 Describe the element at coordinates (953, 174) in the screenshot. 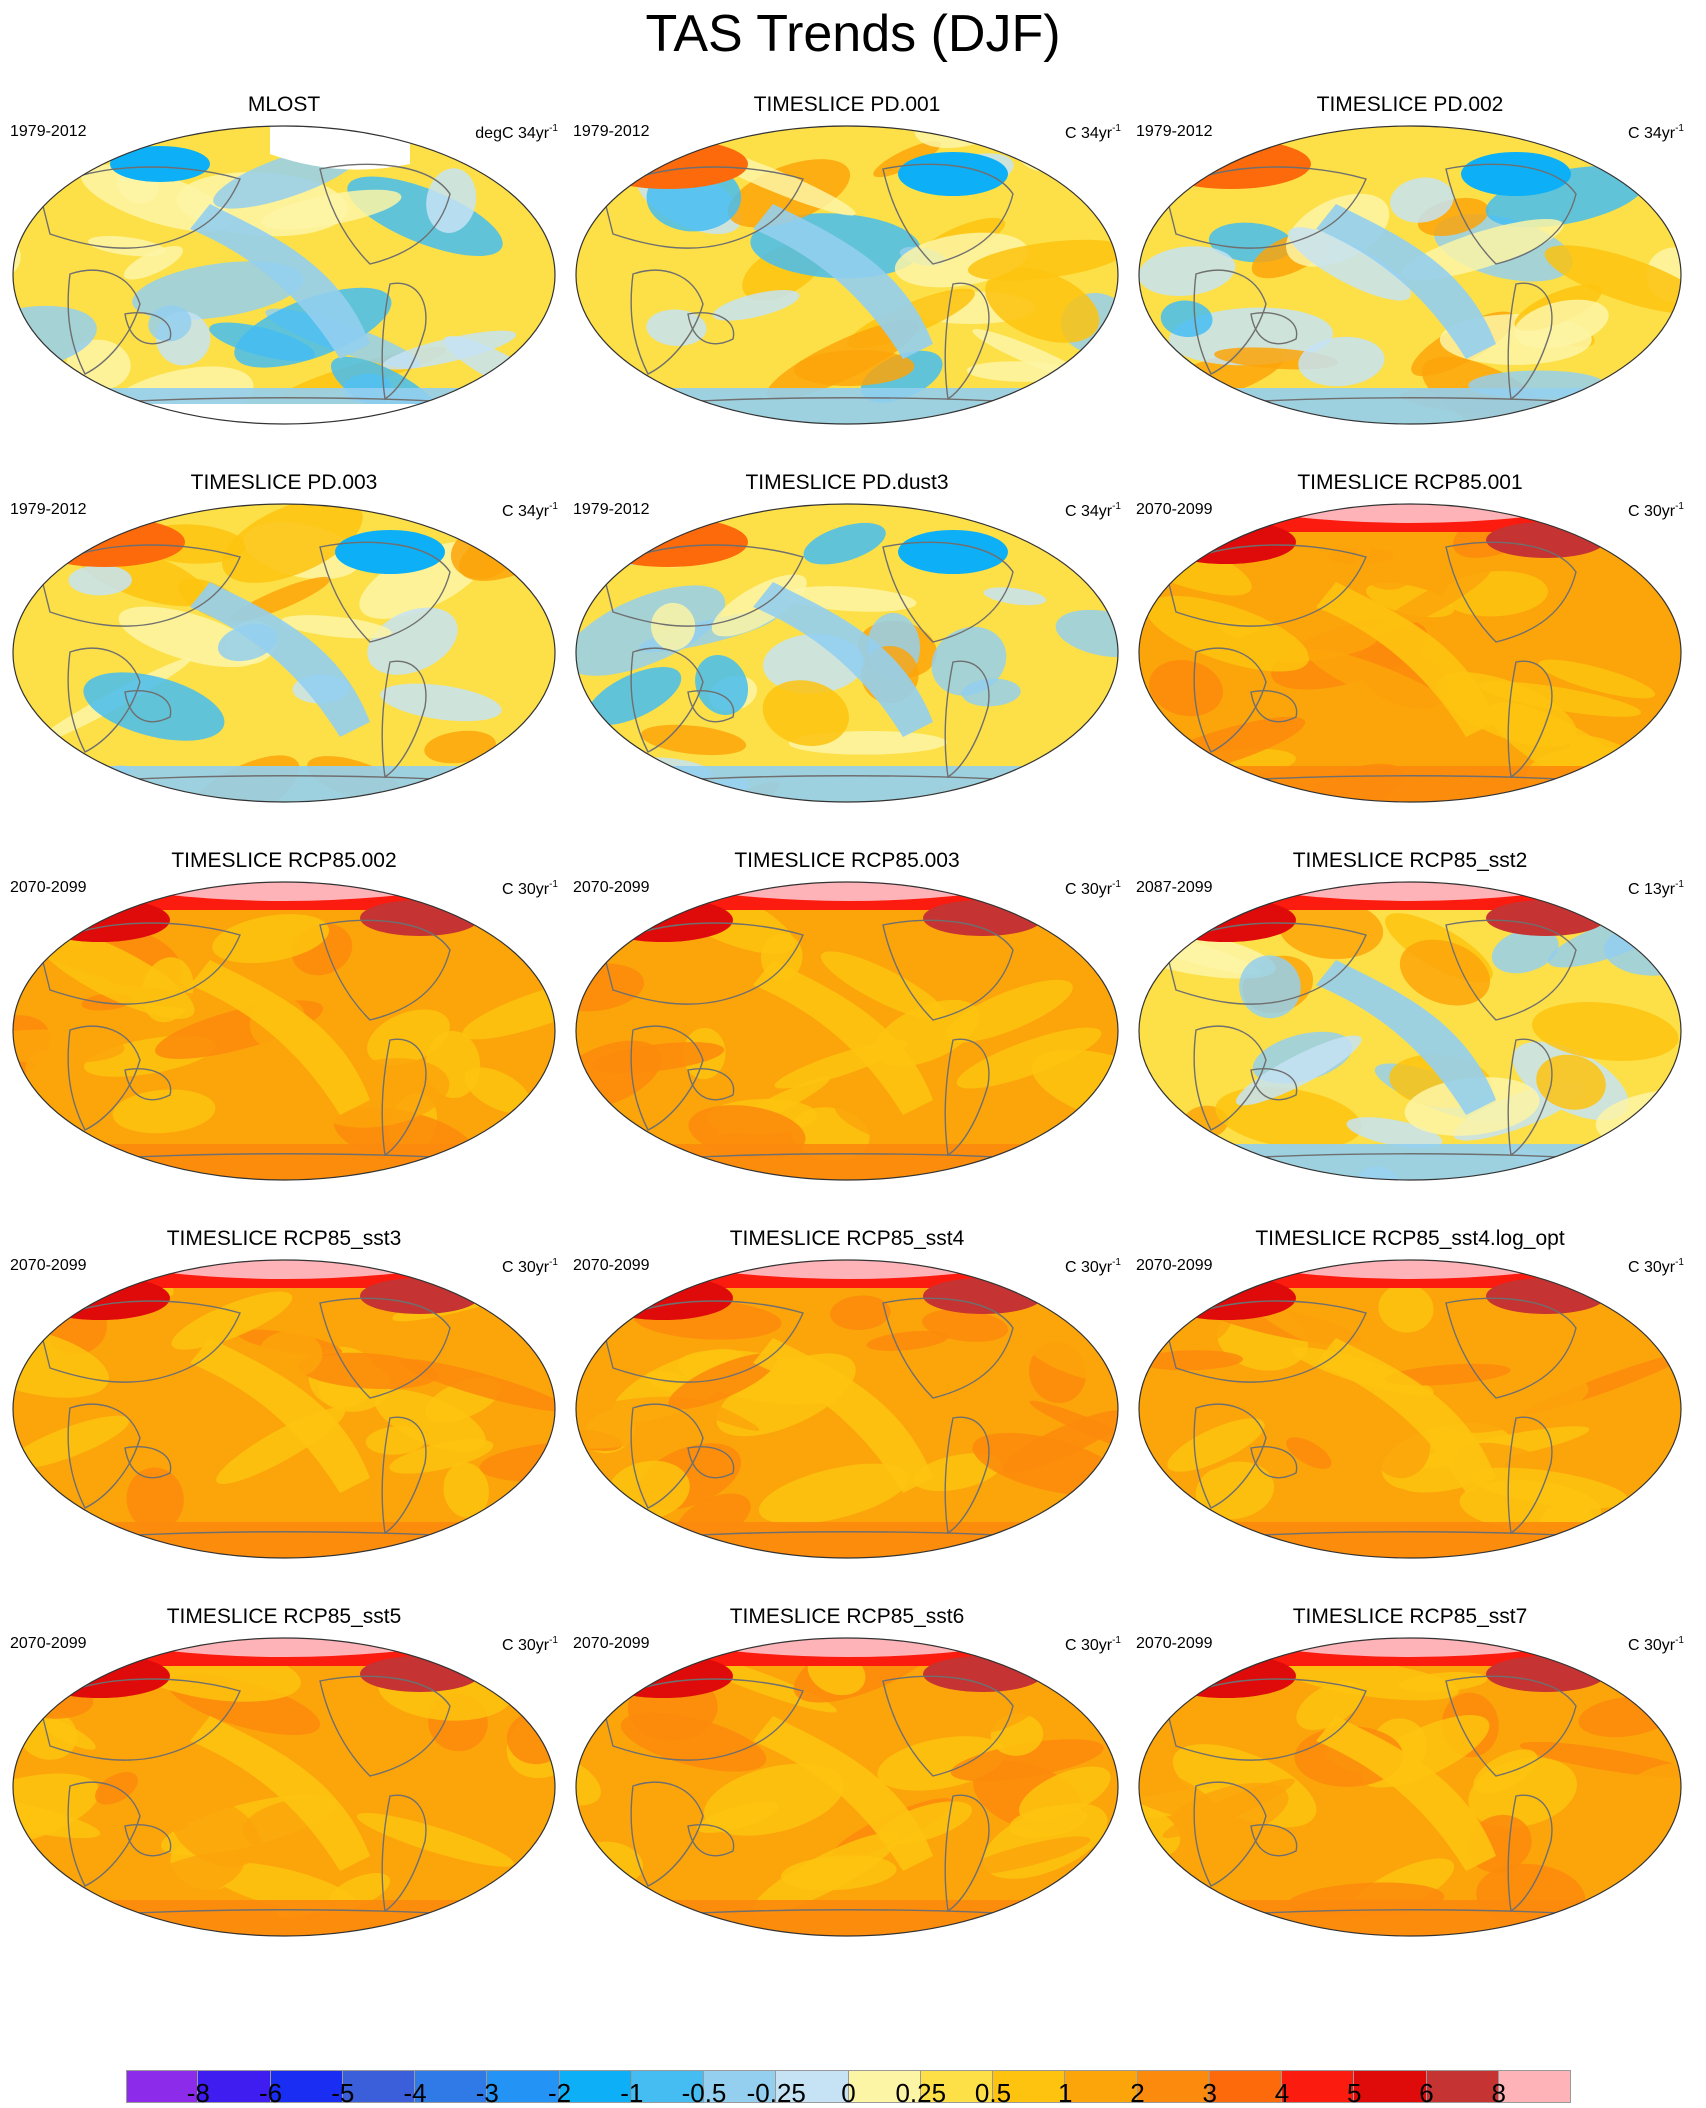

I see `north-america-cooling` at that location.